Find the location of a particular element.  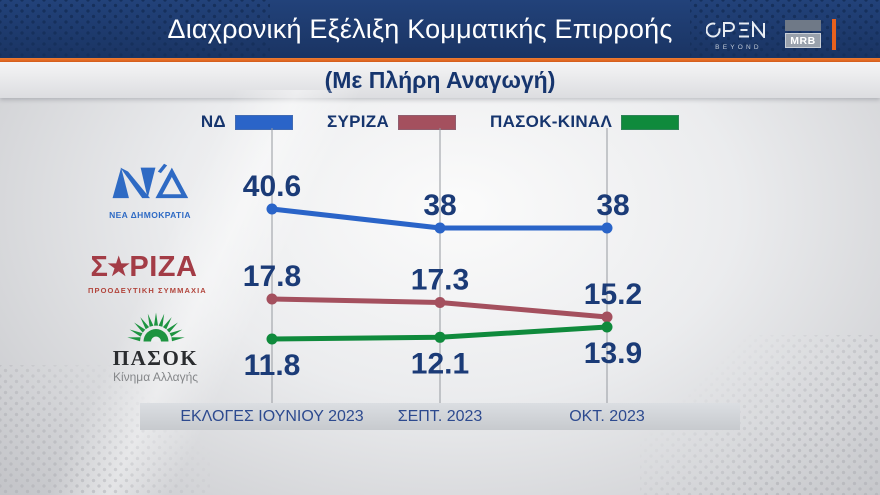

value-label: 15.2 is located at coordinates (613, 294).